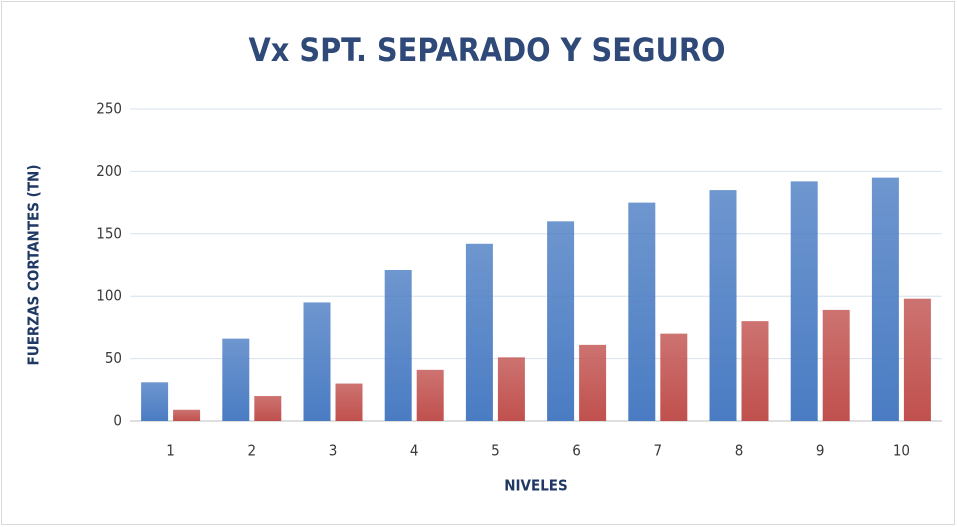 This screenshot has width=957, height=527. I want to click on x-tick-label: 4, so click(414, 451).